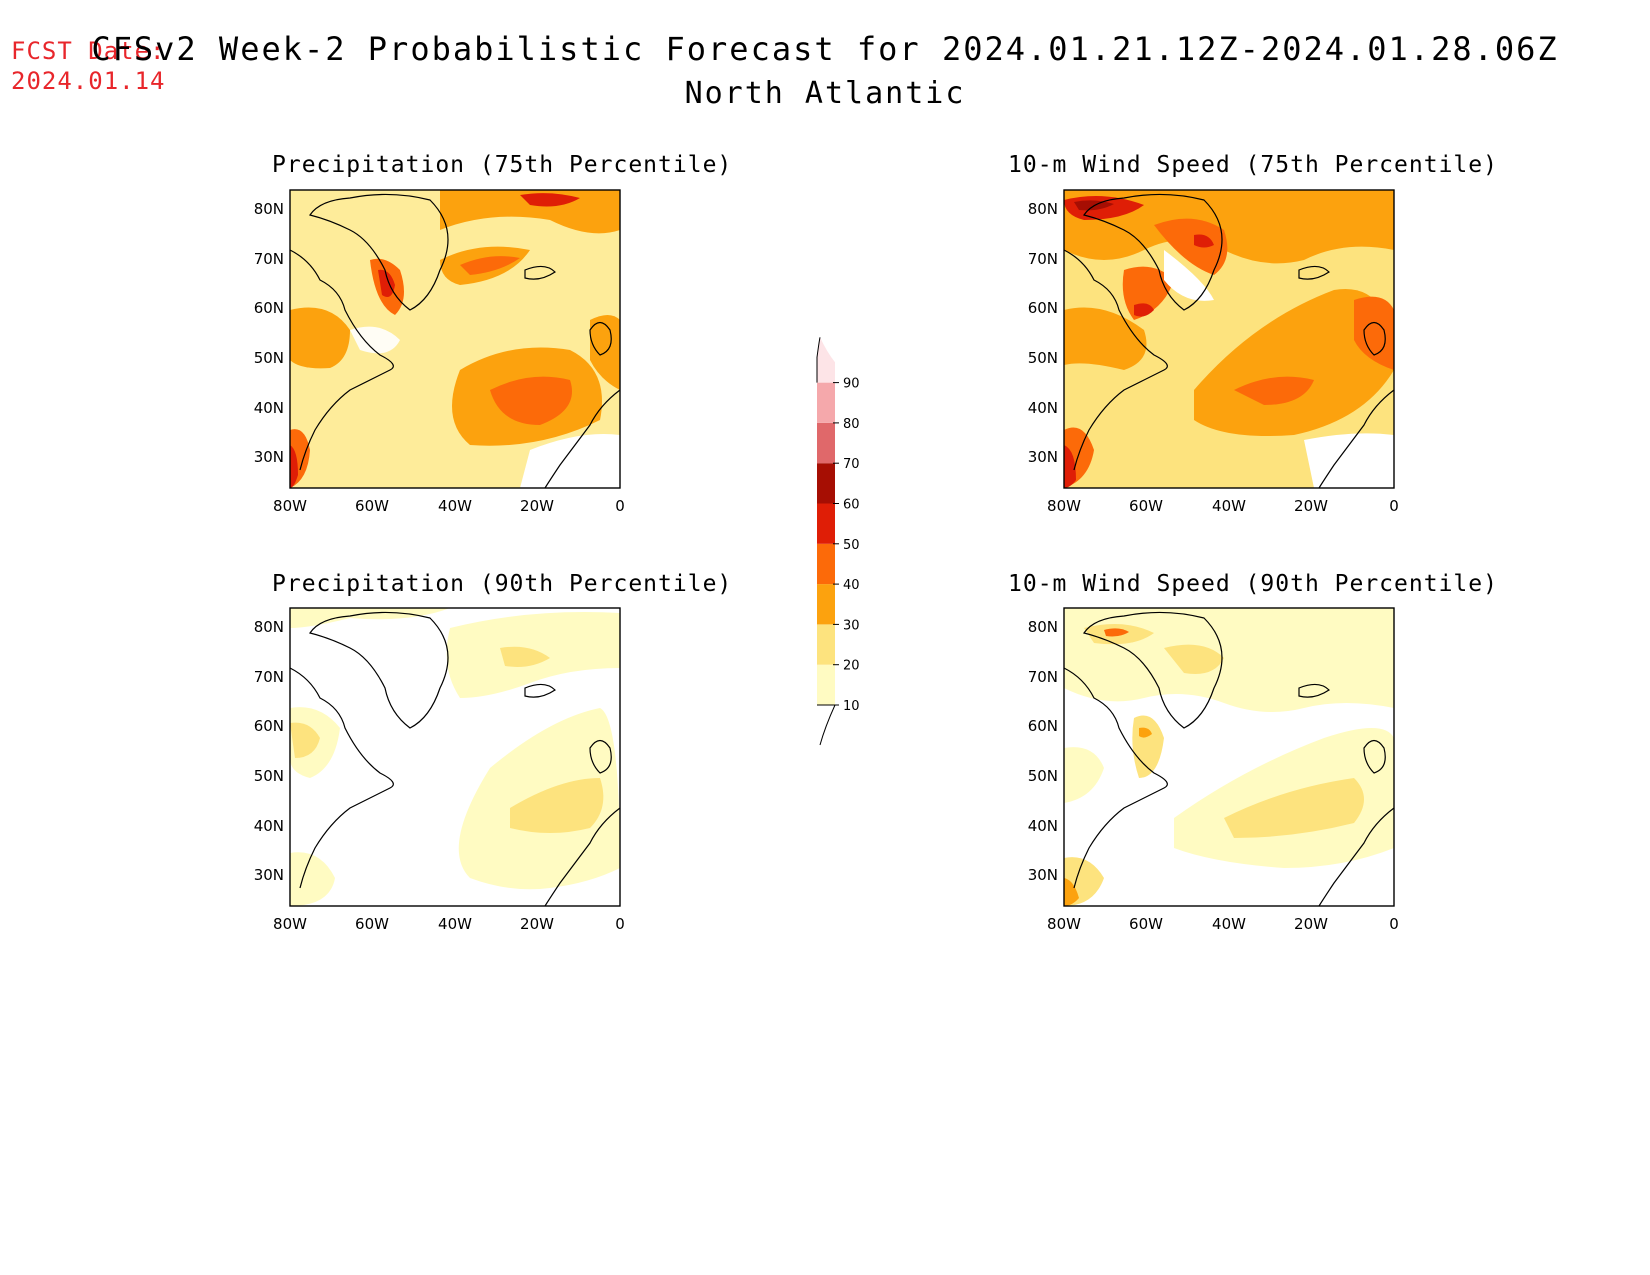 Image resolution: width=1650 pixels, height=1275 pixels. What do you see at coordinates (838, 541) in the screenshot?
I see `colorbar: 10 20 30 40 50 60 70 80 90` at bounding box center [838, 541].